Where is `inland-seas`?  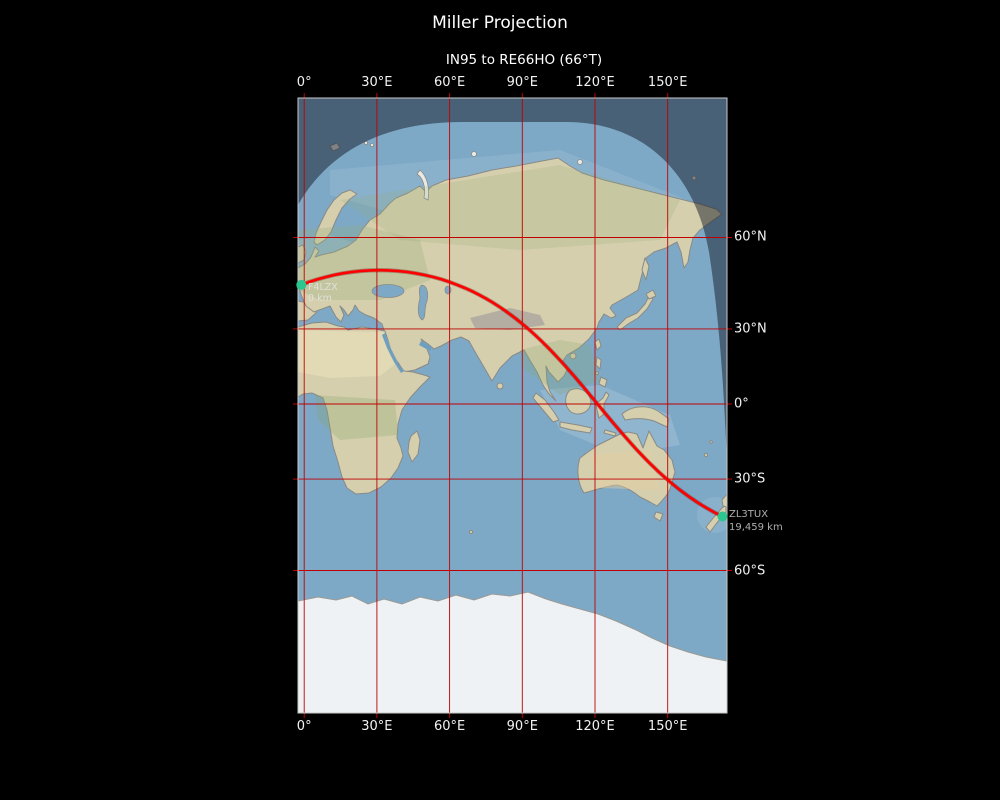 inland-seas is located at coordinates (411, 328).